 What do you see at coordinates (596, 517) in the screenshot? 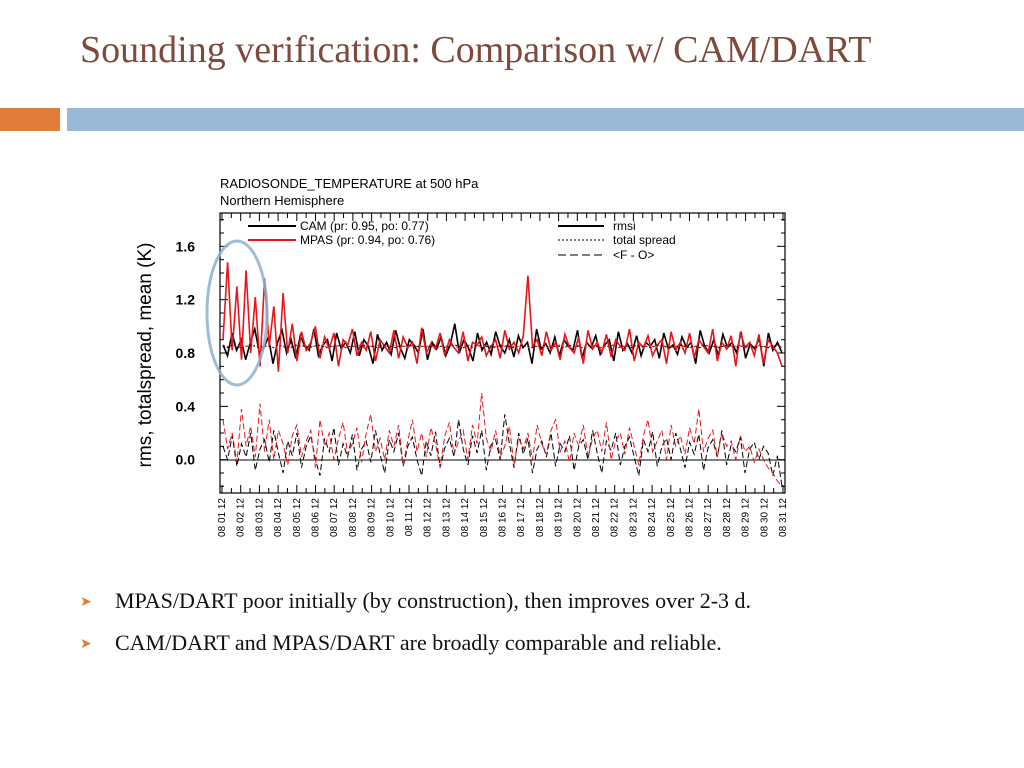
I see `x-tick-label: 08 21 12` at bounding box center [596, 517].